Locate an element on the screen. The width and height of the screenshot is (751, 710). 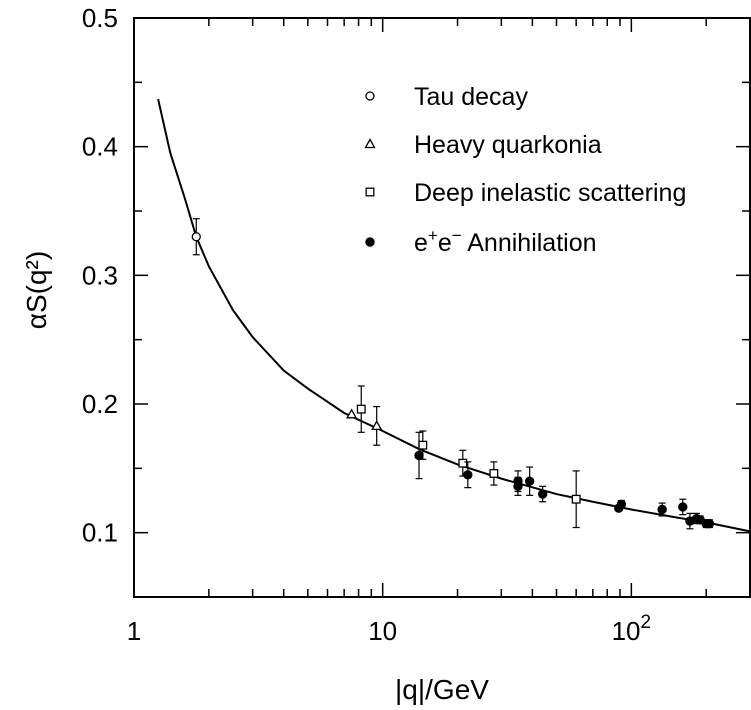
series-filled-circle is located at coordinates (564, 480).